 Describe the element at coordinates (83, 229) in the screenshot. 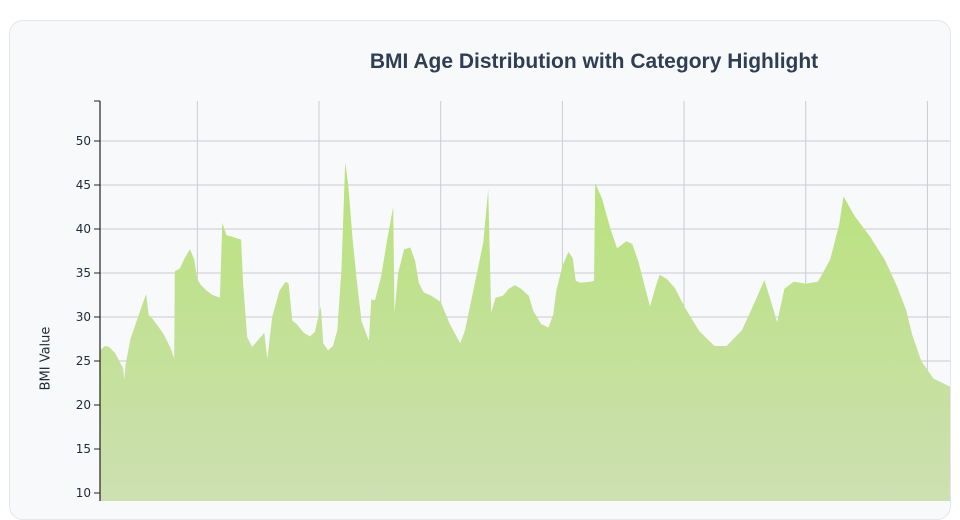

I see `y-tick-label: 40` at that location.